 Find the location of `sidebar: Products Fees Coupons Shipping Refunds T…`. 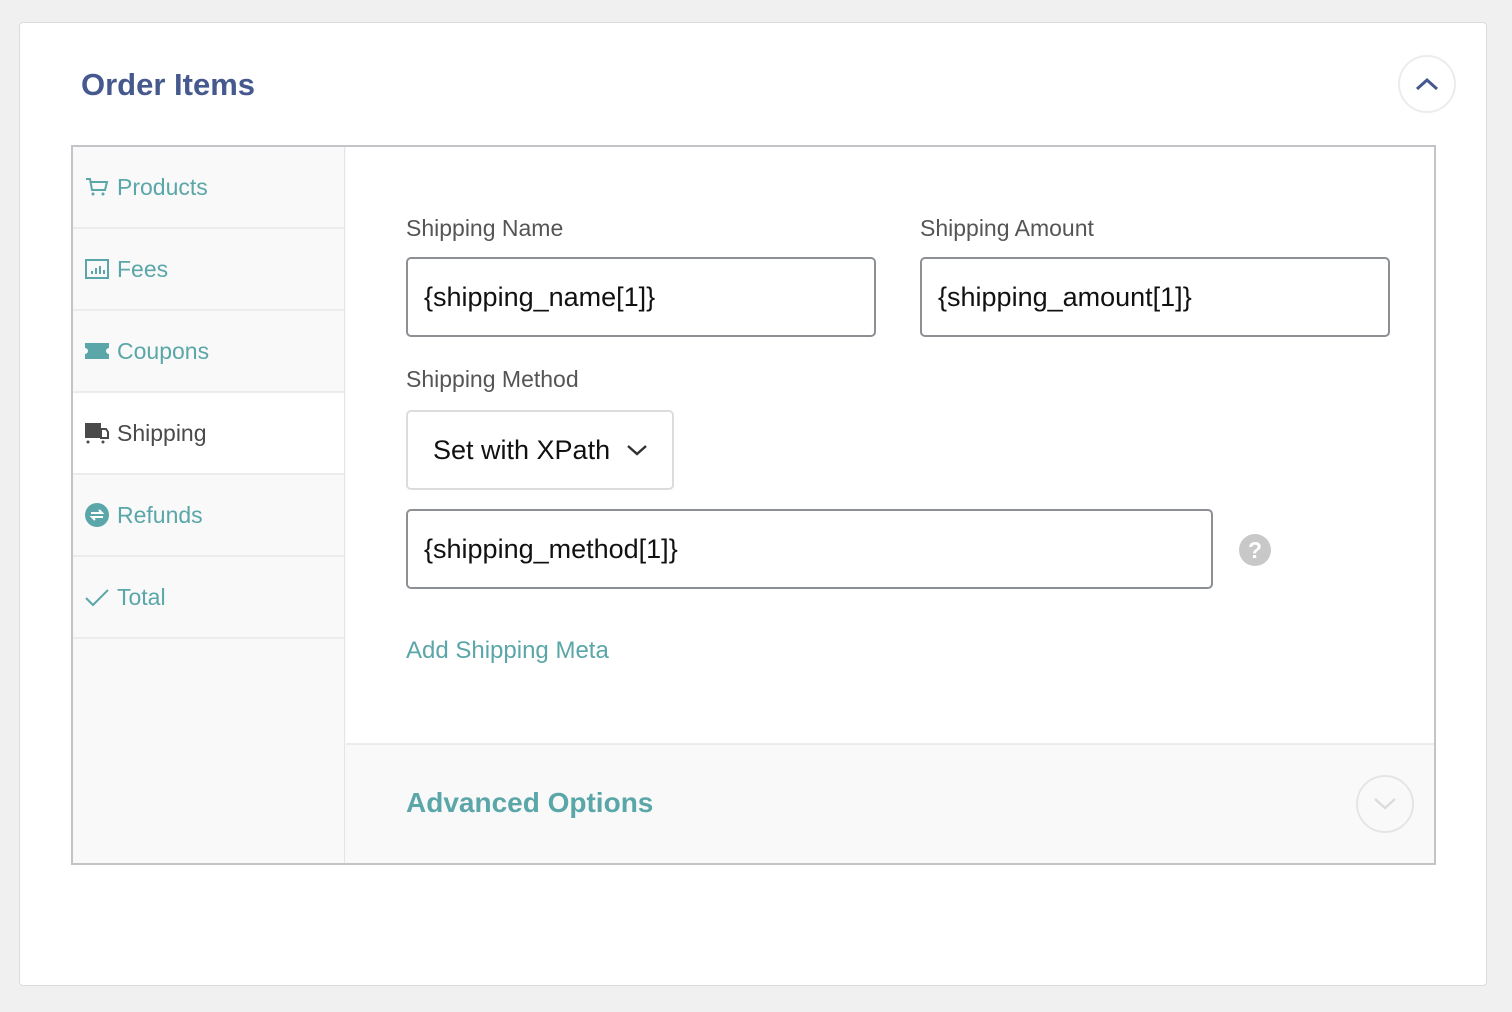

sidebar: Products Fees Coupons Shipping Refunds T… is located at coordinates (209, 505).